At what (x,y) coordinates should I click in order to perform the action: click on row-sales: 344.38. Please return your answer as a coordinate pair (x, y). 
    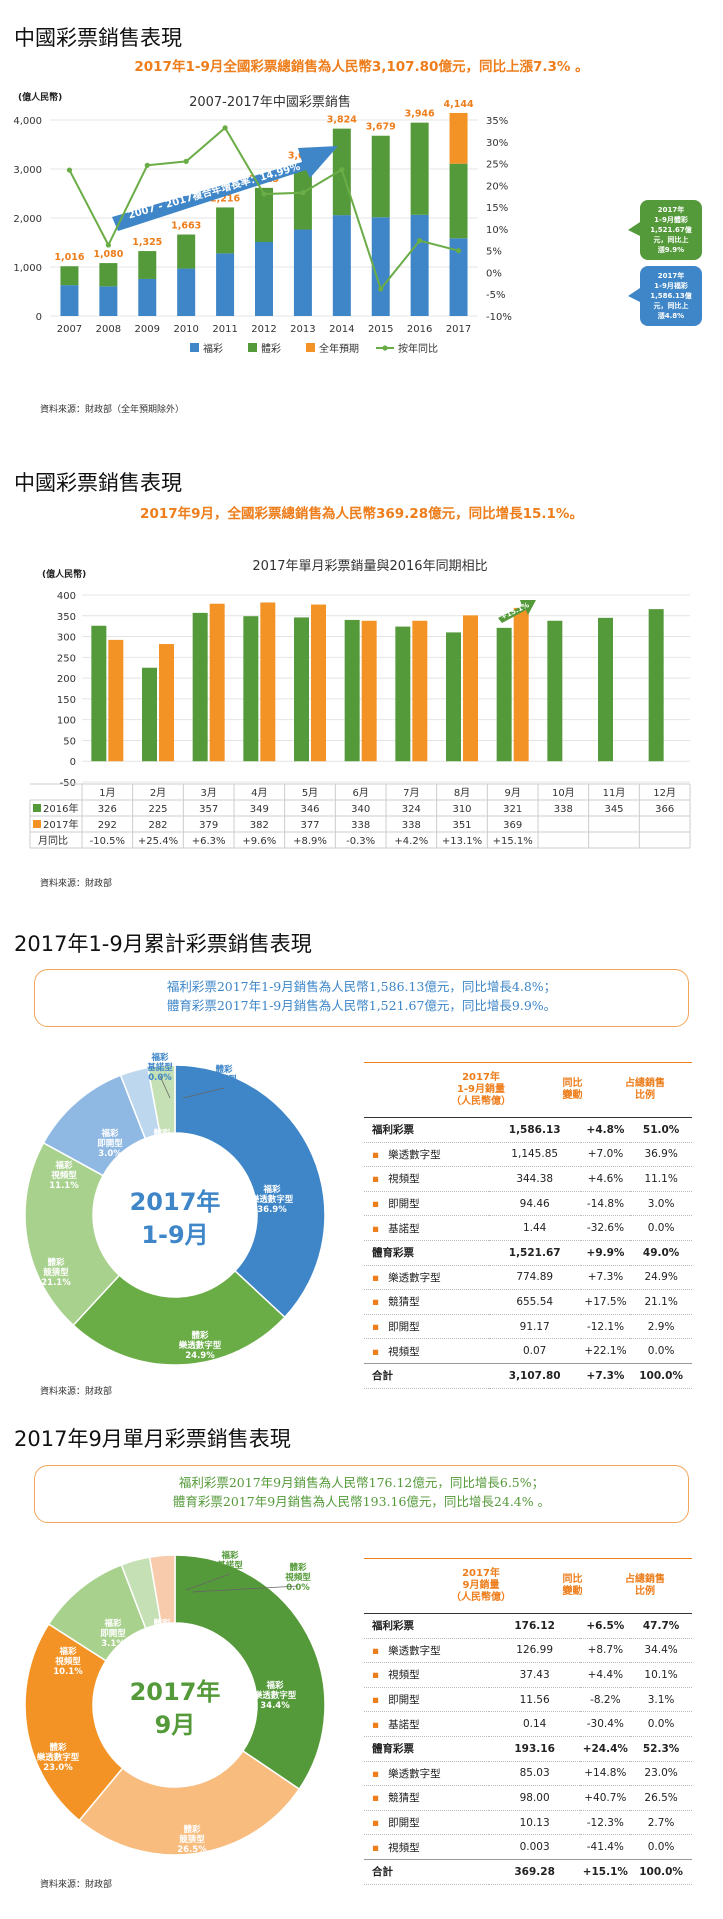
    Looking at the image, I should click on (534, 1179).